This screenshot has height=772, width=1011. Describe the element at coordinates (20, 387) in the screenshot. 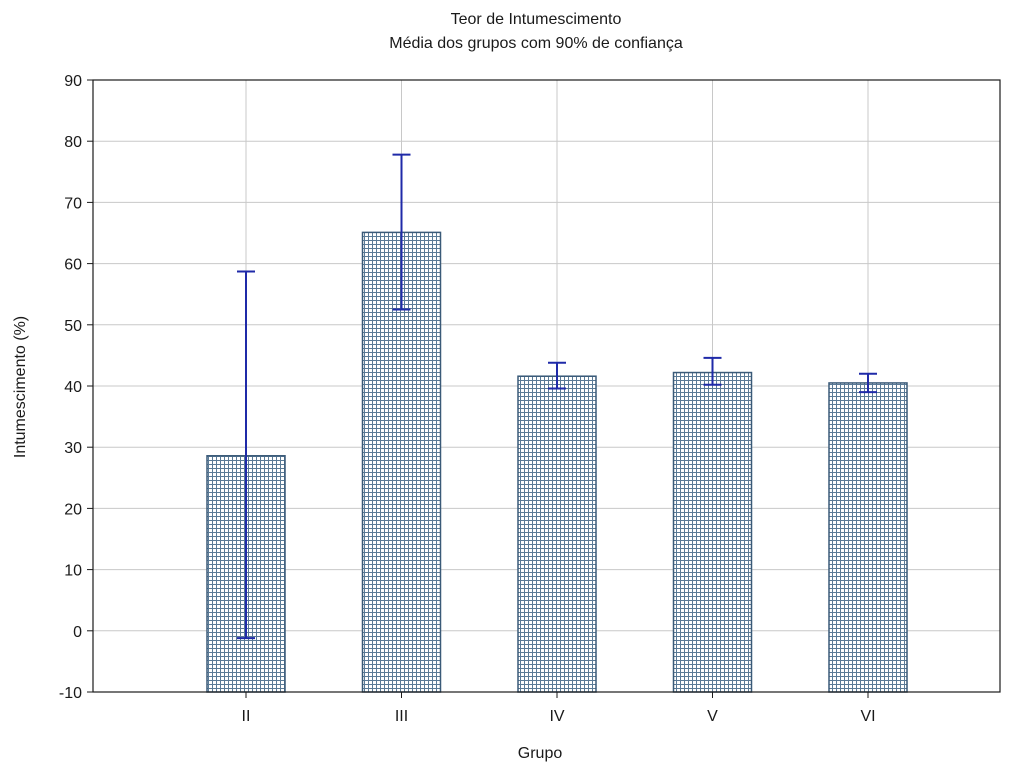

I see `y-axis-label: Intumescimento (%)` at that location.